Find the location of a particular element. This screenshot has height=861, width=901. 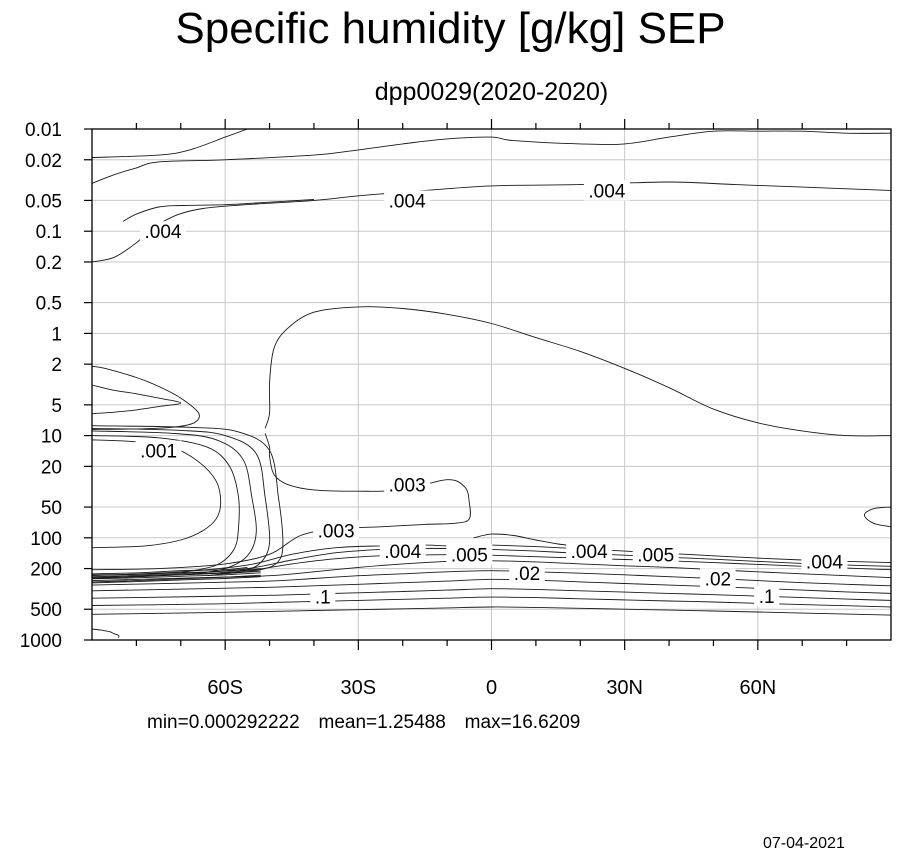

y-tick-label: 0.1 is located at coordinates (49, 232).